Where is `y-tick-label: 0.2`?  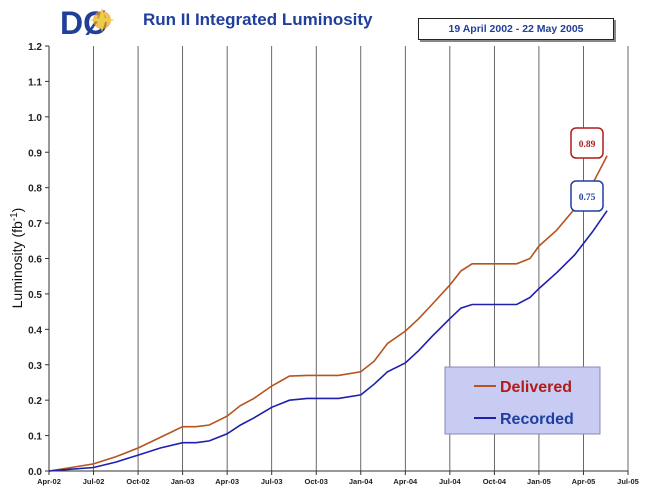
y-tick-label: 0.2 is located at coordinates (35, 401).